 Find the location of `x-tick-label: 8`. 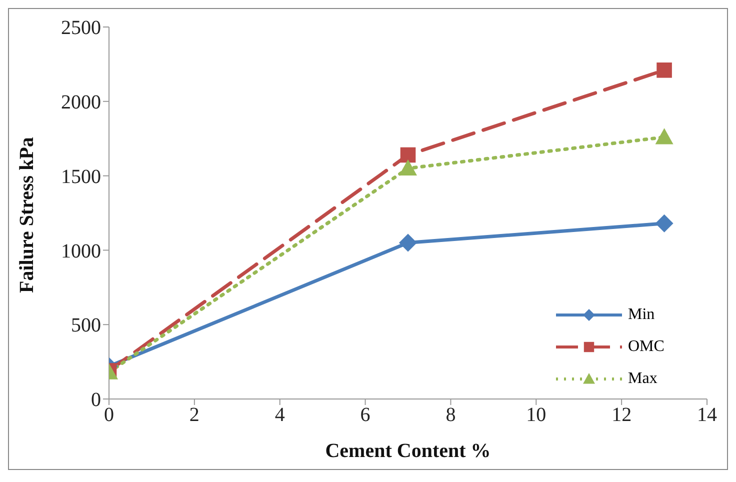

x-tick-label: 8 is located at coordinates (451, 415).